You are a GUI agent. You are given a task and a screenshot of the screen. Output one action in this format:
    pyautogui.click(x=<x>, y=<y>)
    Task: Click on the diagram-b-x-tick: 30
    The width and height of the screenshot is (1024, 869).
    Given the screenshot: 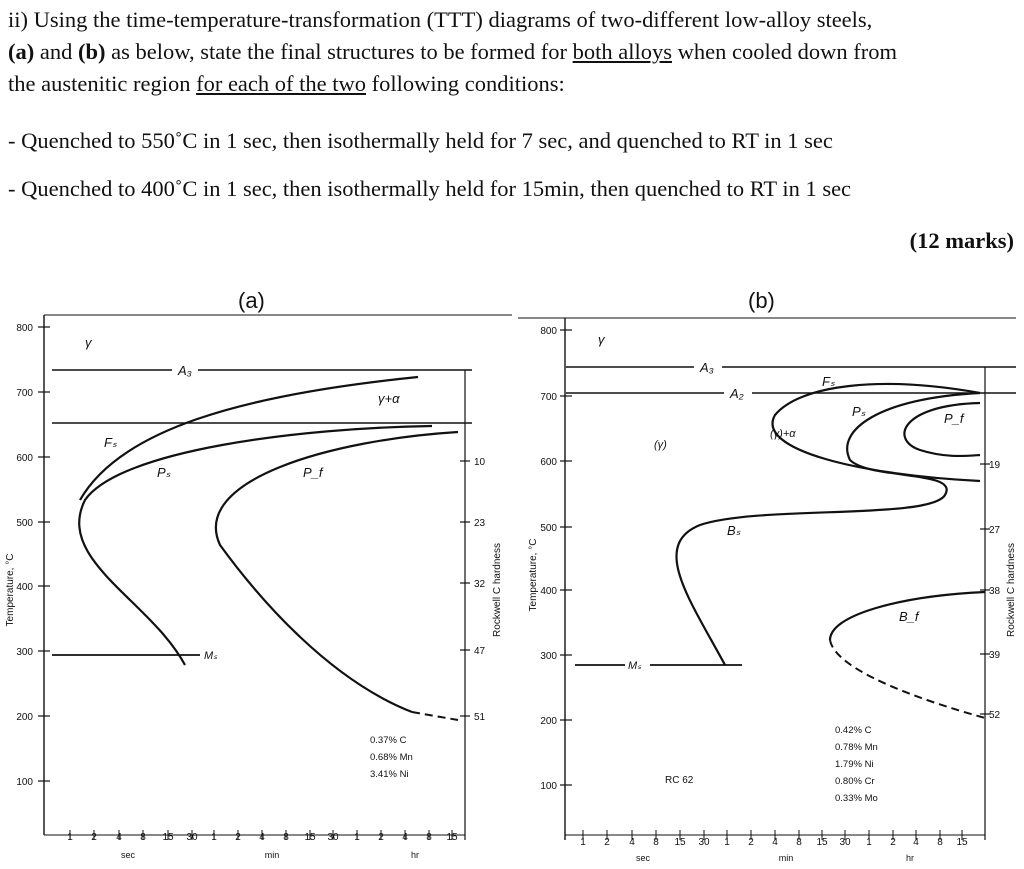 What is the action you would take?
    pyautogui.click(x=845, y=842)
    